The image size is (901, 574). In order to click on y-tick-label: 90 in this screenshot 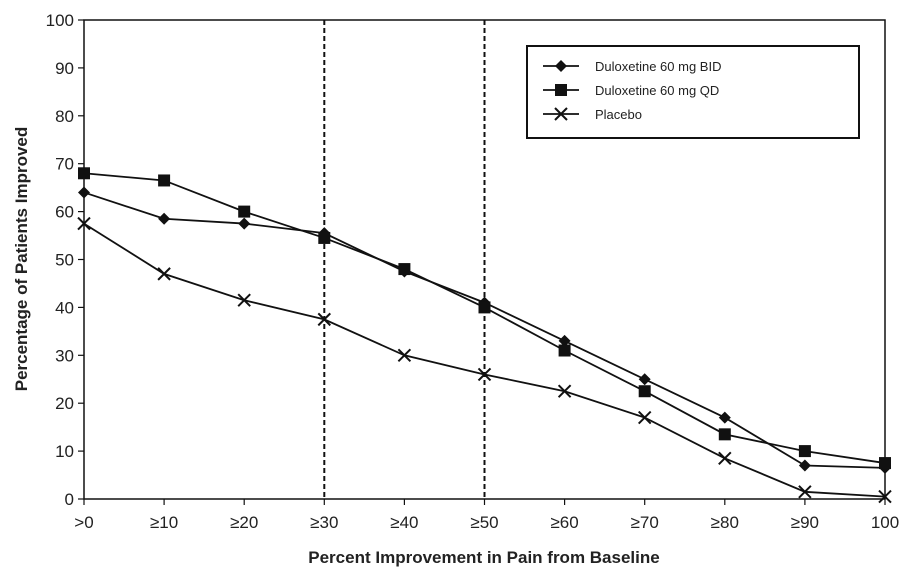, I will do `click(64, 68)`.